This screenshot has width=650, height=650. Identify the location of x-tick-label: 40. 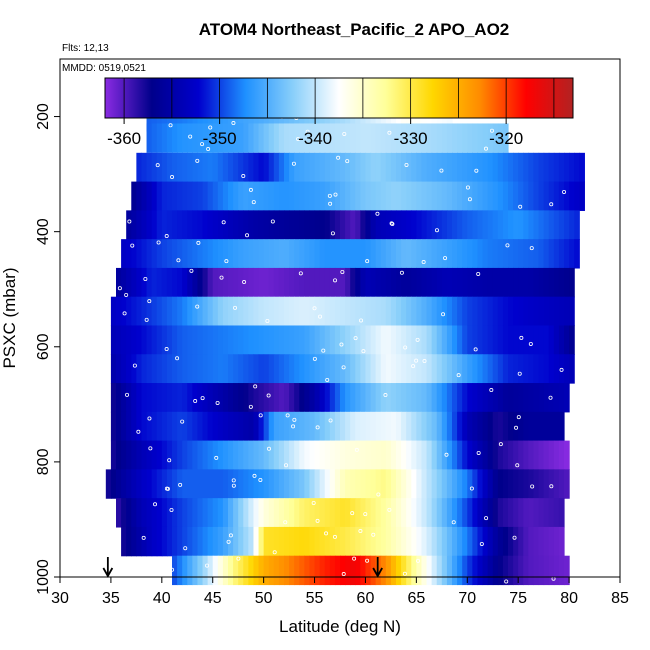
(162, 598).